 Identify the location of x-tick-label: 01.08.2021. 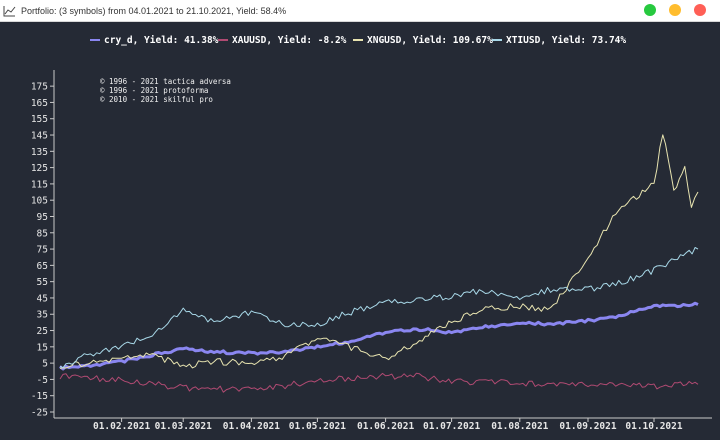
(519, 426).